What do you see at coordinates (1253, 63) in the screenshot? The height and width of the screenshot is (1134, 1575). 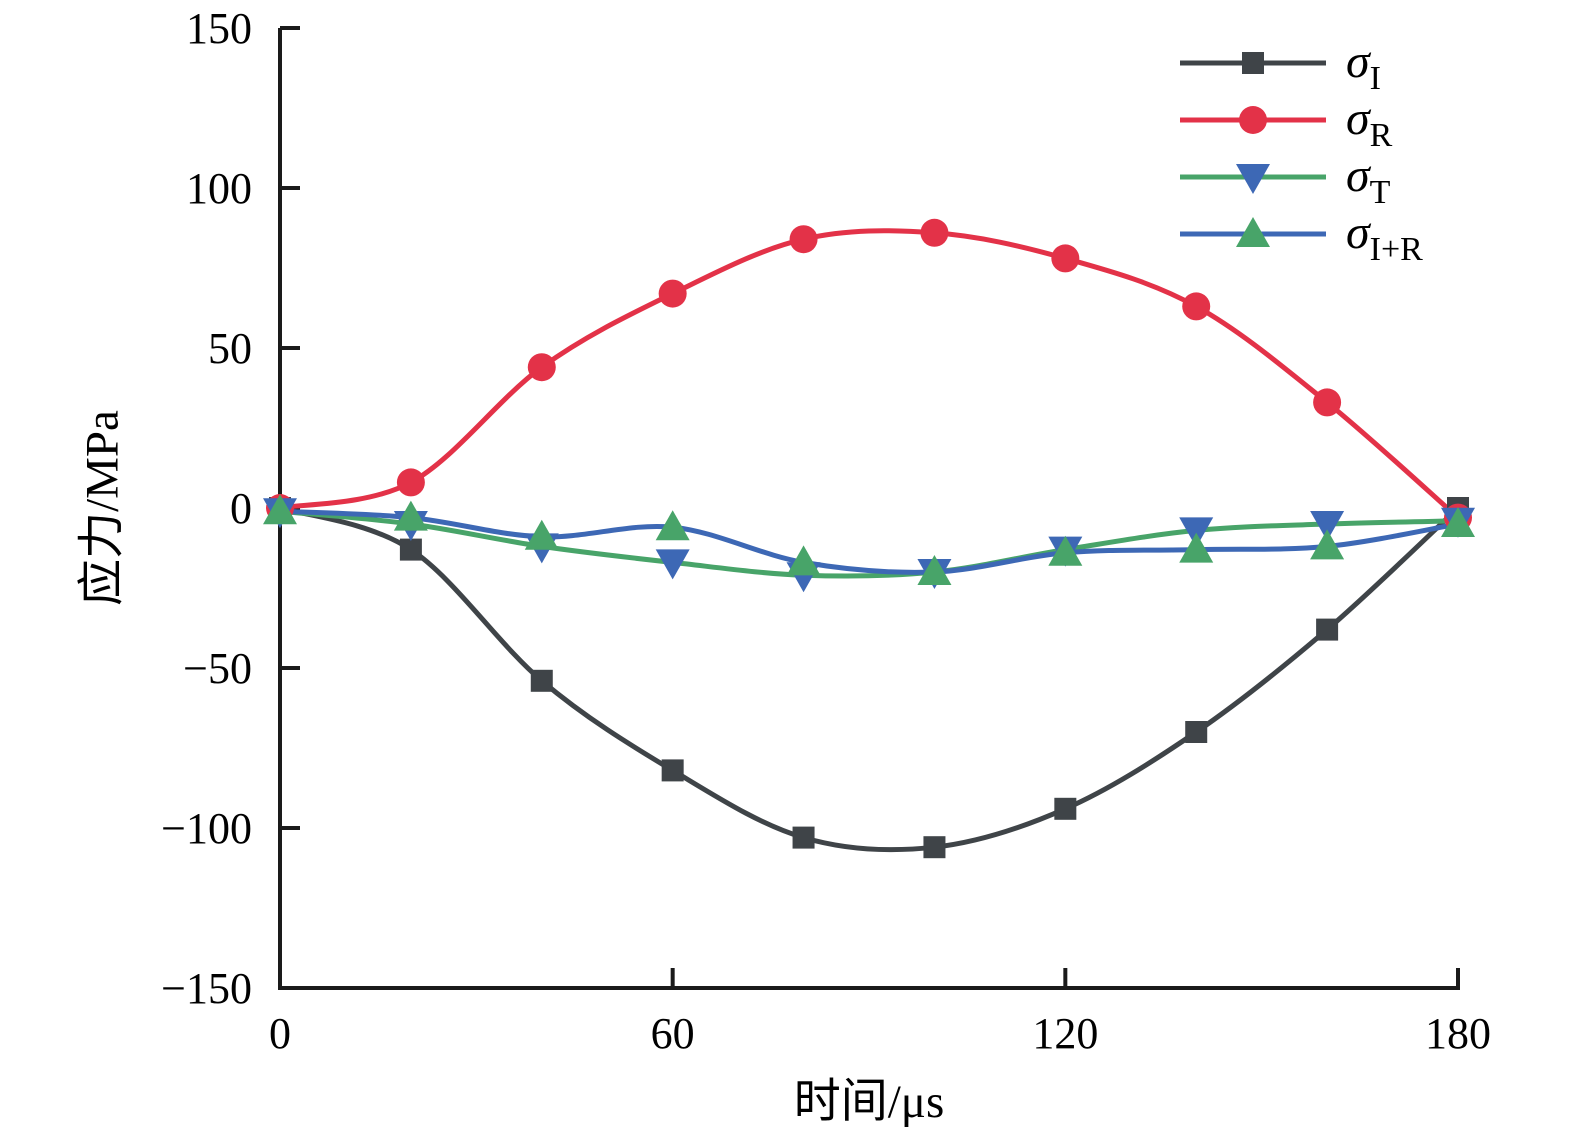 I see `legend-marker-sigma_I` at bounding box center [1253, 63].